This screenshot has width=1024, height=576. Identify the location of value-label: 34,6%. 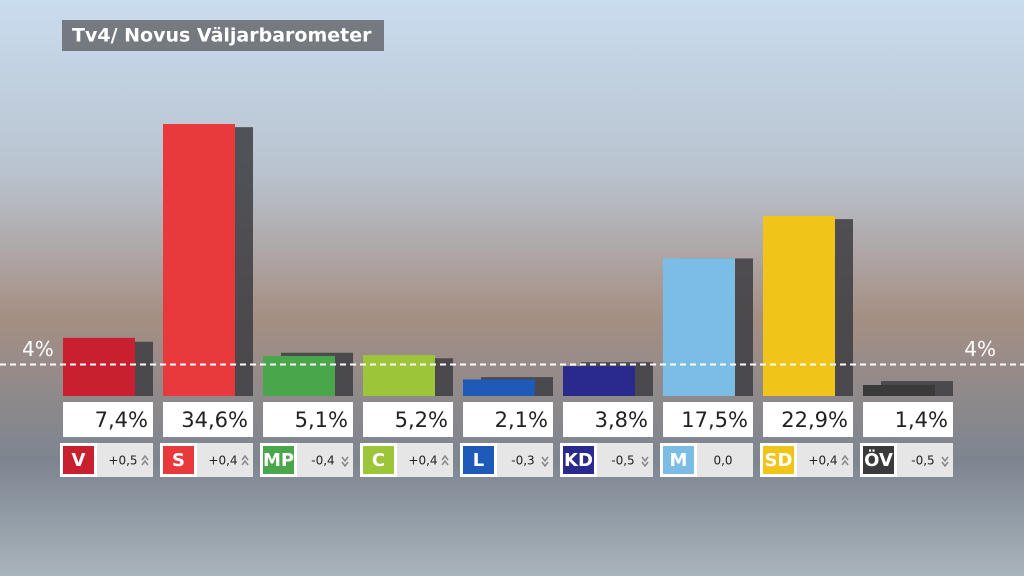
(214, 420).